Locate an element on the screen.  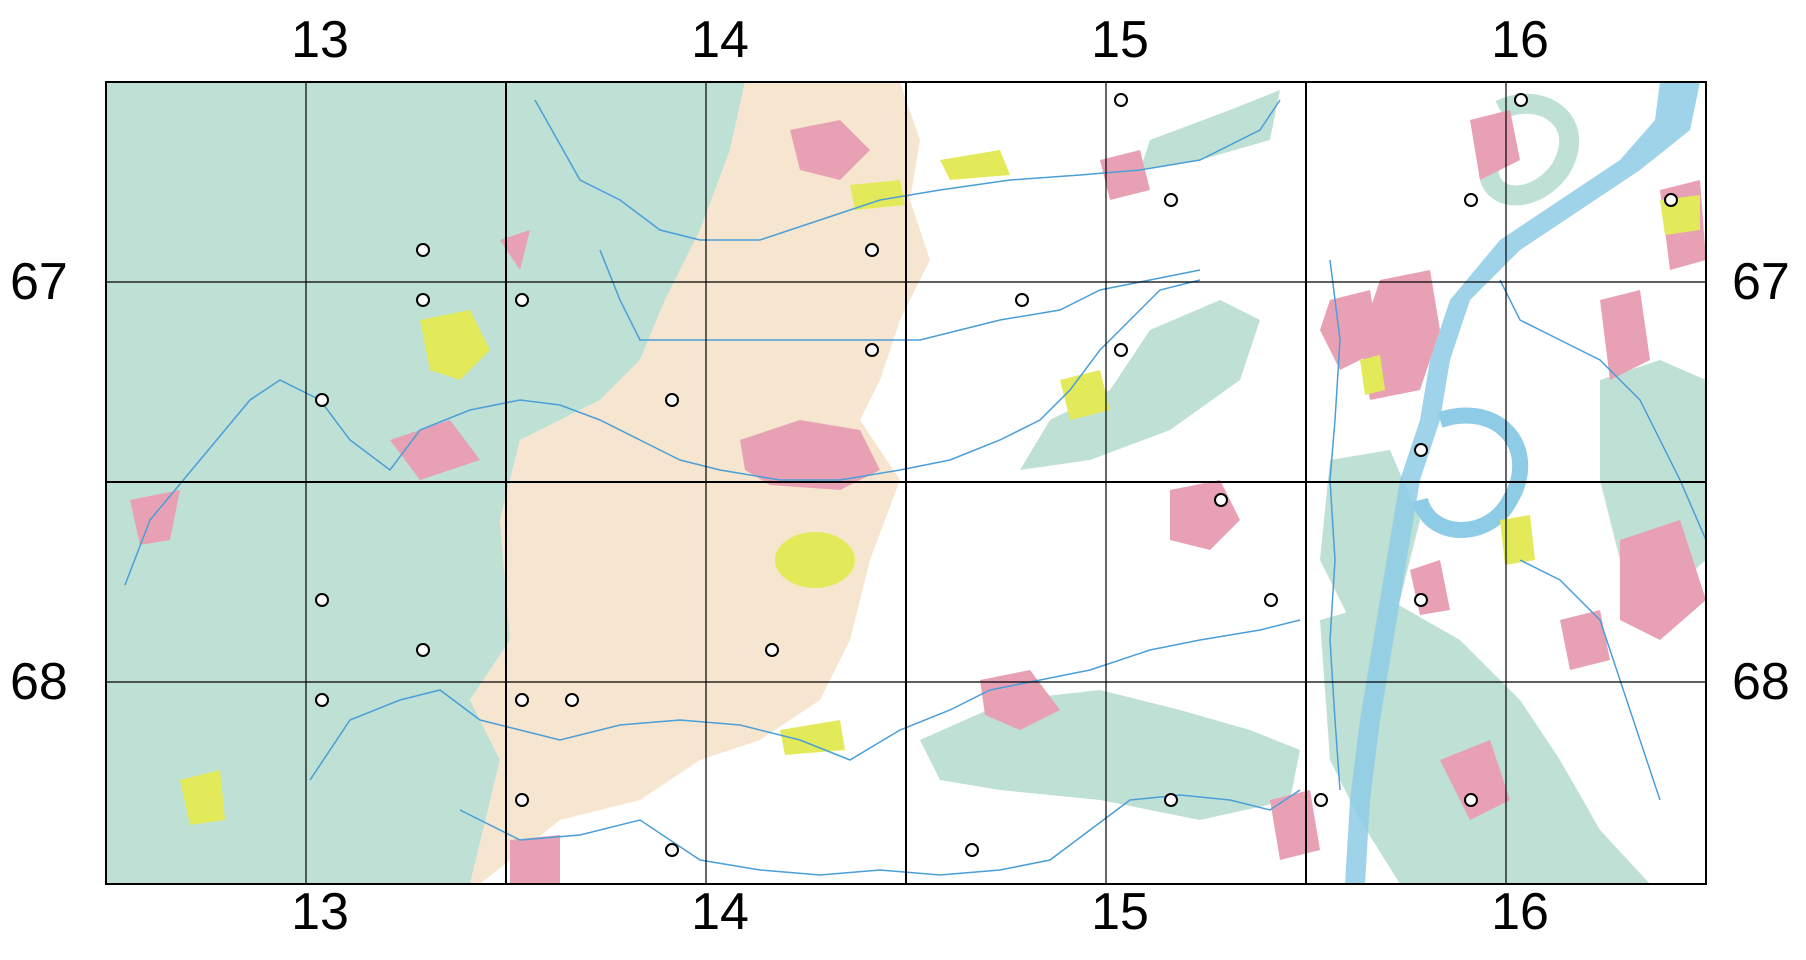
river-oxbow is located at coordinates (1529, 149).